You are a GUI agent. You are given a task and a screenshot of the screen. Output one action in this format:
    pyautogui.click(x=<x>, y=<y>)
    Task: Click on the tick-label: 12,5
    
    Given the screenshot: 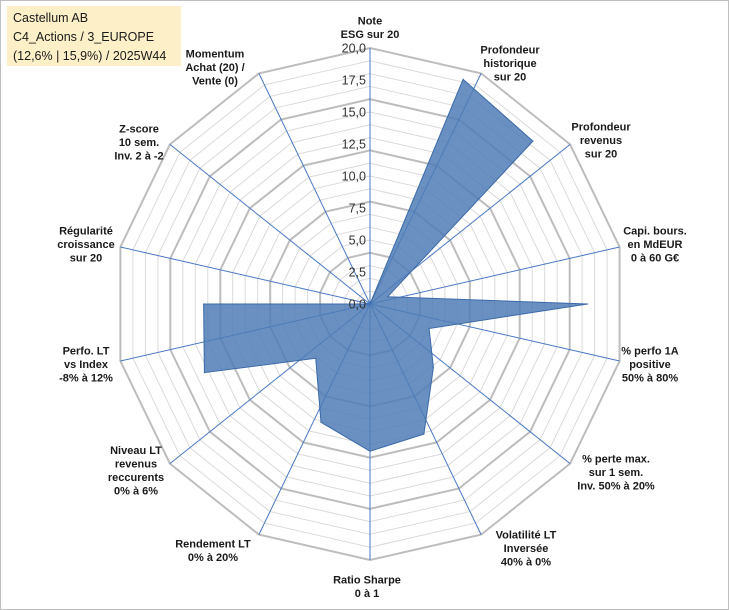 What is the action you would take?
    pyautogui.click(x=354, y=145)
    